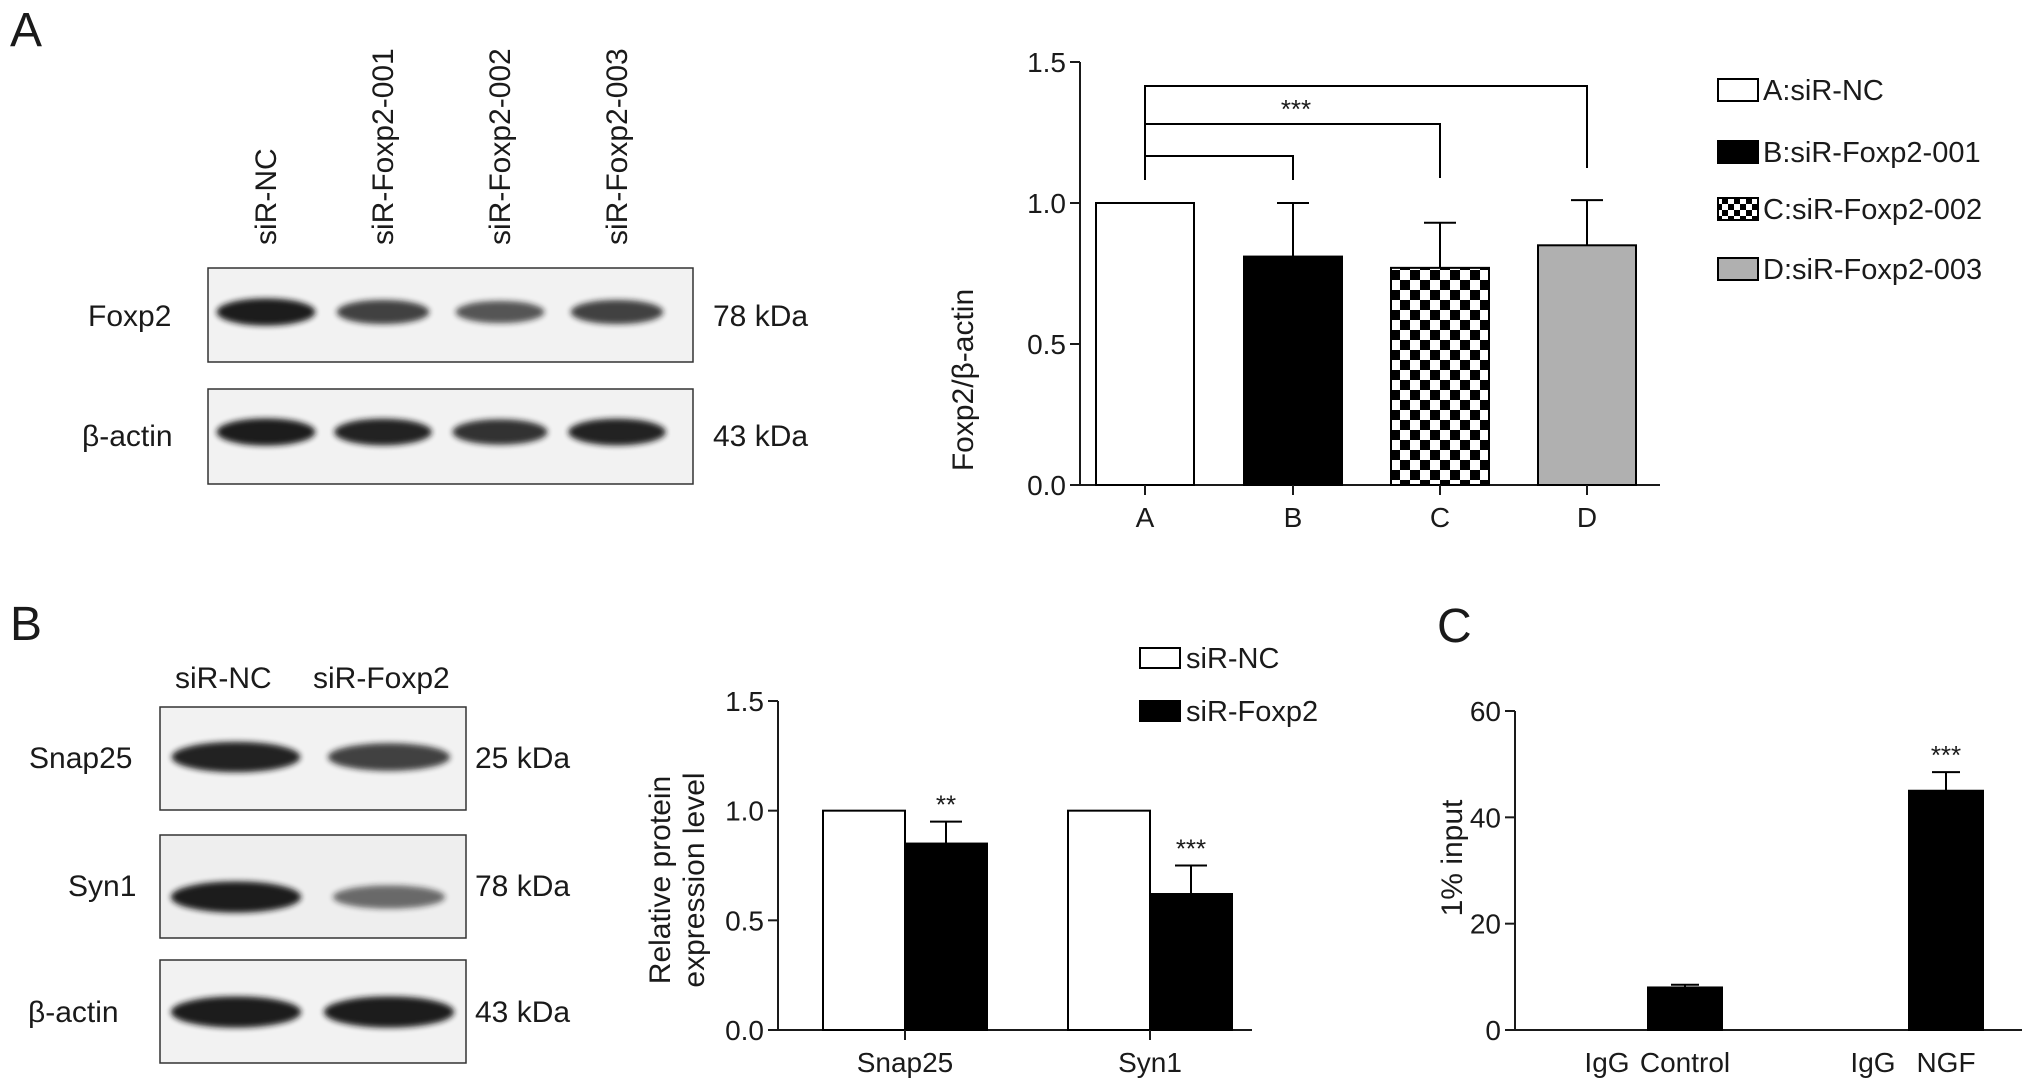 The width and height of the screenshot is (2031, 1084). I want to click on blot-a-row-label: β-actin, so click(127, 436).